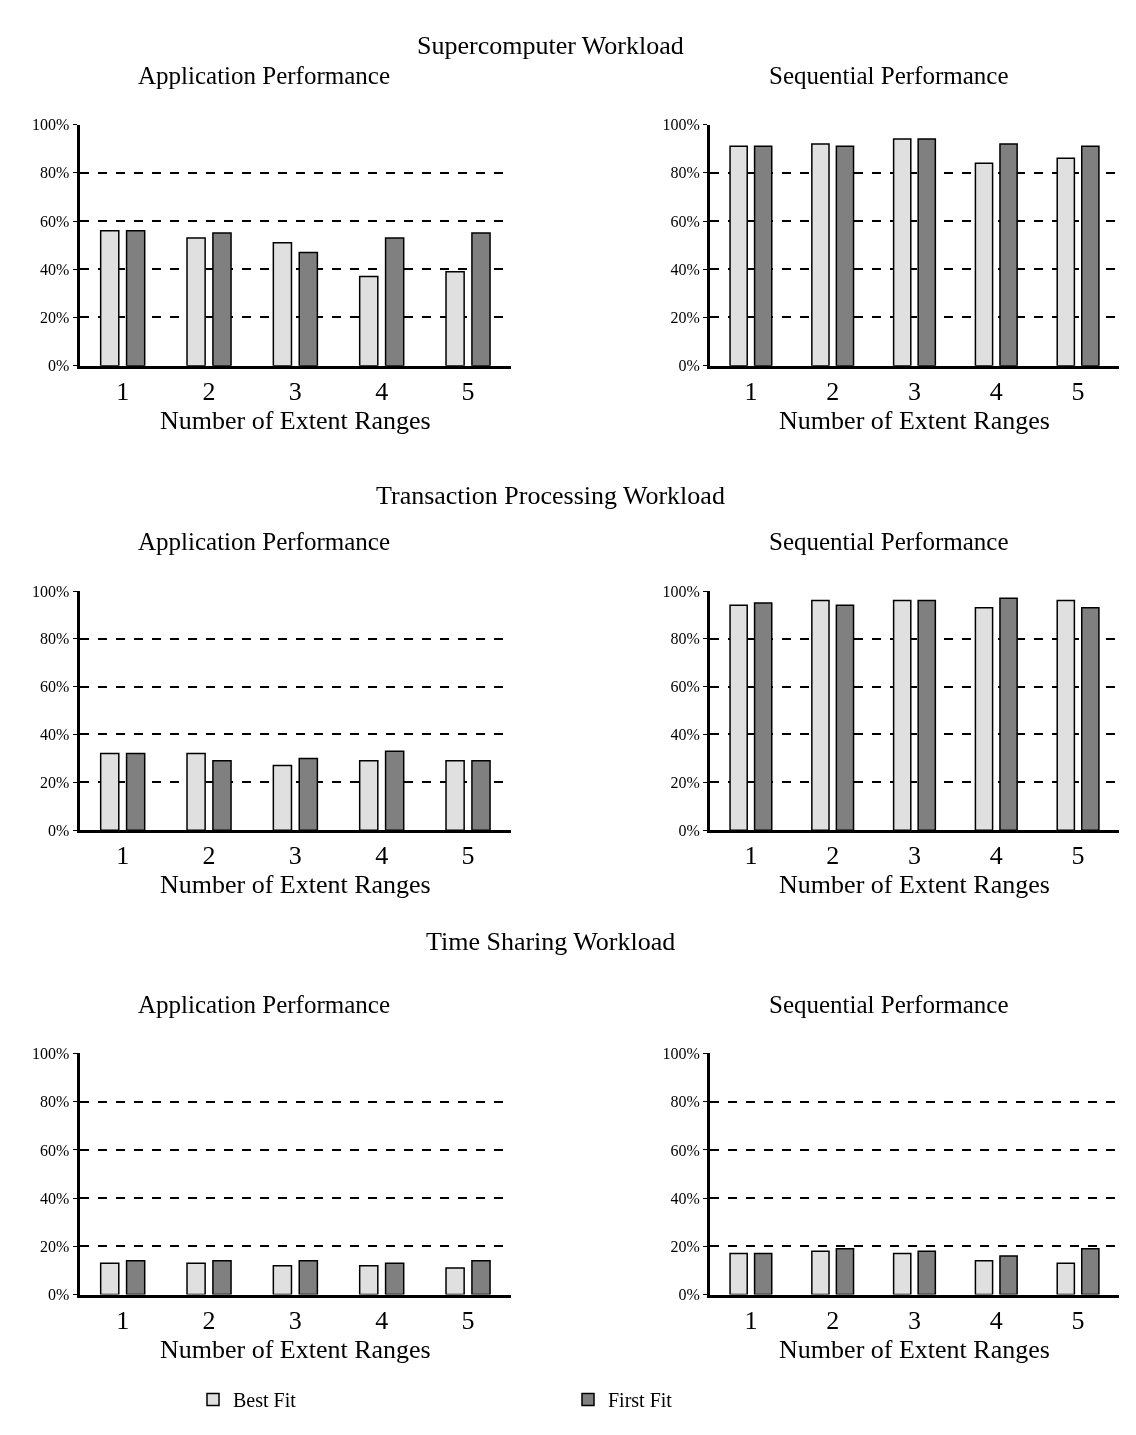  What do you see at coordinates (265, 1400) in the screenshot?
I see `legend-label: Best Fit` at bounding box center [265, 1400].